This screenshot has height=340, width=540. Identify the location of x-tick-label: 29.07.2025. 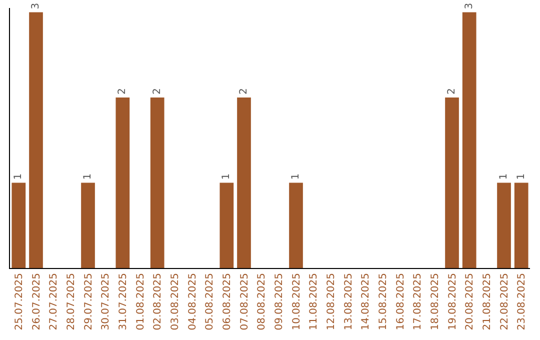
(88, 301).